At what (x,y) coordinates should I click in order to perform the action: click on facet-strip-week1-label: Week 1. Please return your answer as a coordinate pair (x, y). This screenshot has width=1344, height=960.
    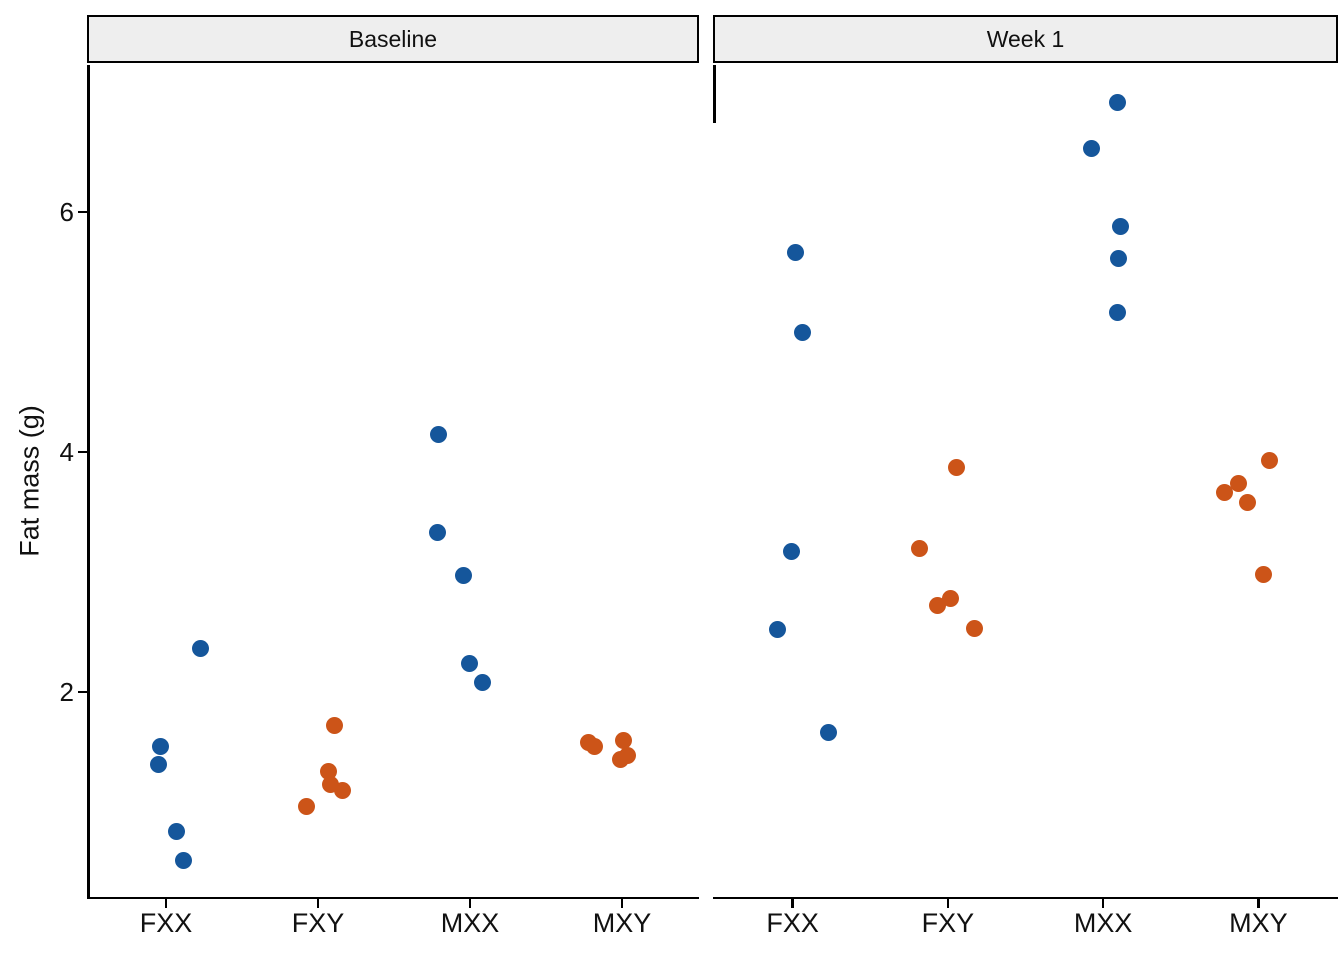
    Looking at the image, I should click on (1025, 38).